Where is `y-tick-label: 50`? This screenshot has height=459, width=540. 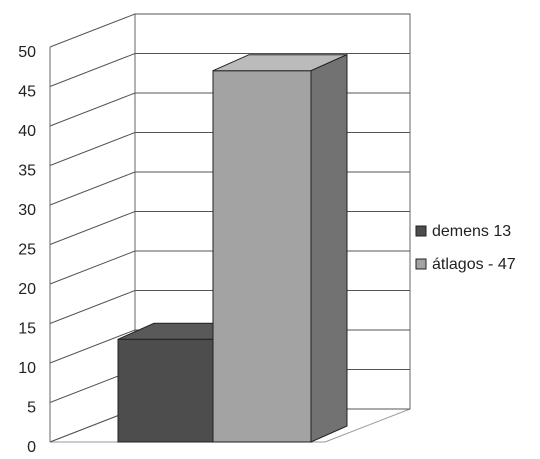 y-tick-label: 50 is located at coordinates (27, 52).